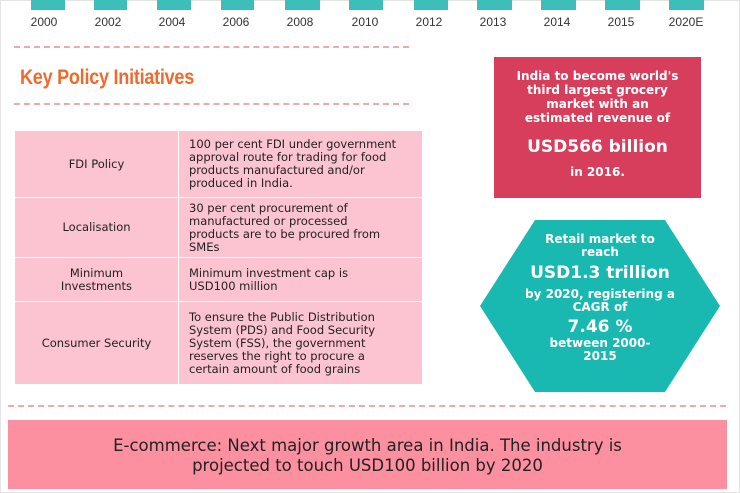 The image size is (740, 493). I want to click on section-title: Key Policy Initiatives, so click(107, 77).